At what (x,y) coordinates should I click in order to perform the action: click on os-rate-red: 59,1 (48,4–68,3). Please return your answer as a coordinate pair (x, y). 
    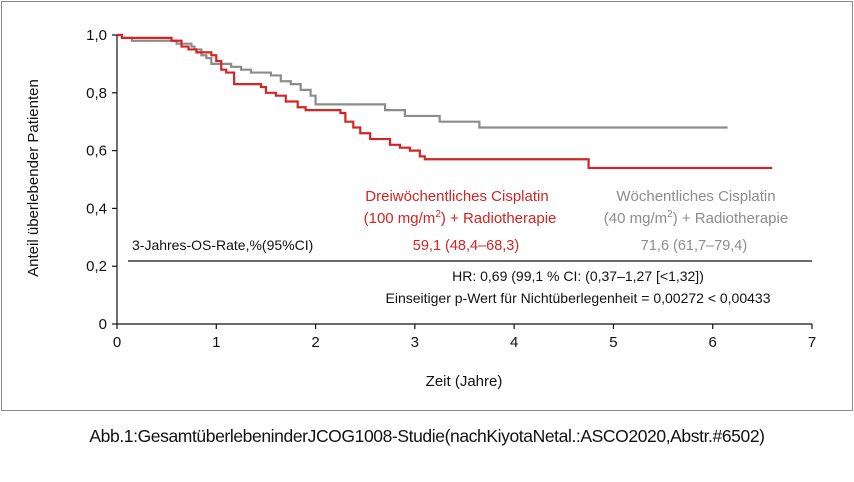
    Looking at the image, I should click on (466, 246).